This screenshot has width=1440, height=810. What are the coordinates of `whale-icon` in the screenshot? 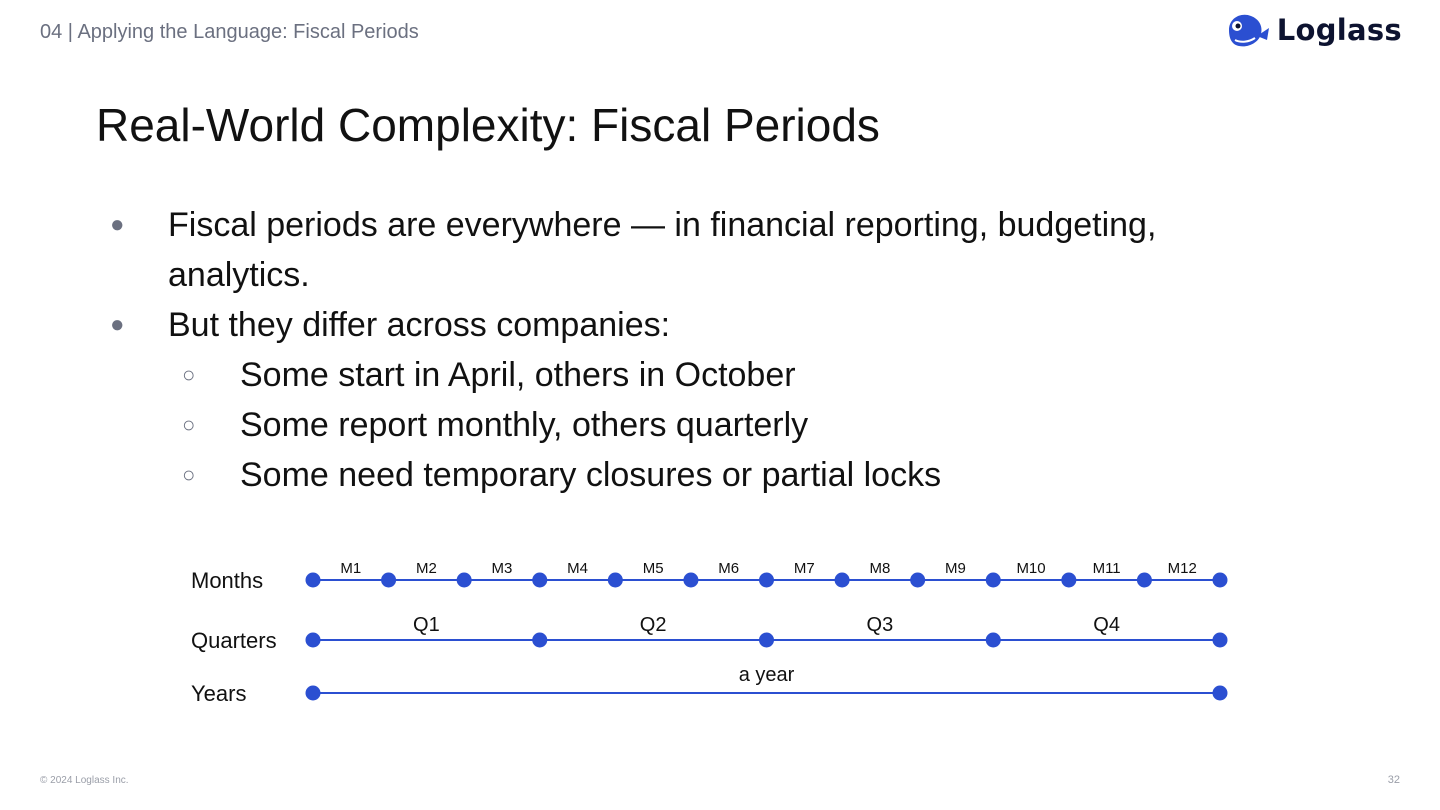 It's located at (1248, 30).